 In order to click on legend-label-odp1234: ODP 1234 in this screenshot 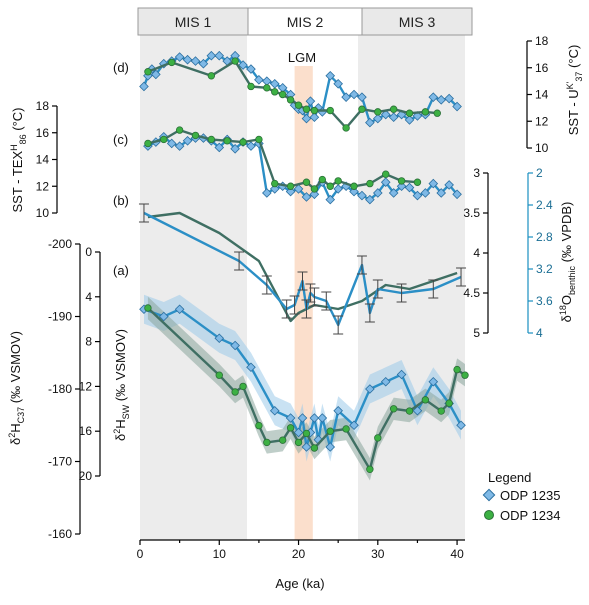, I will do `click(530, 515)`.